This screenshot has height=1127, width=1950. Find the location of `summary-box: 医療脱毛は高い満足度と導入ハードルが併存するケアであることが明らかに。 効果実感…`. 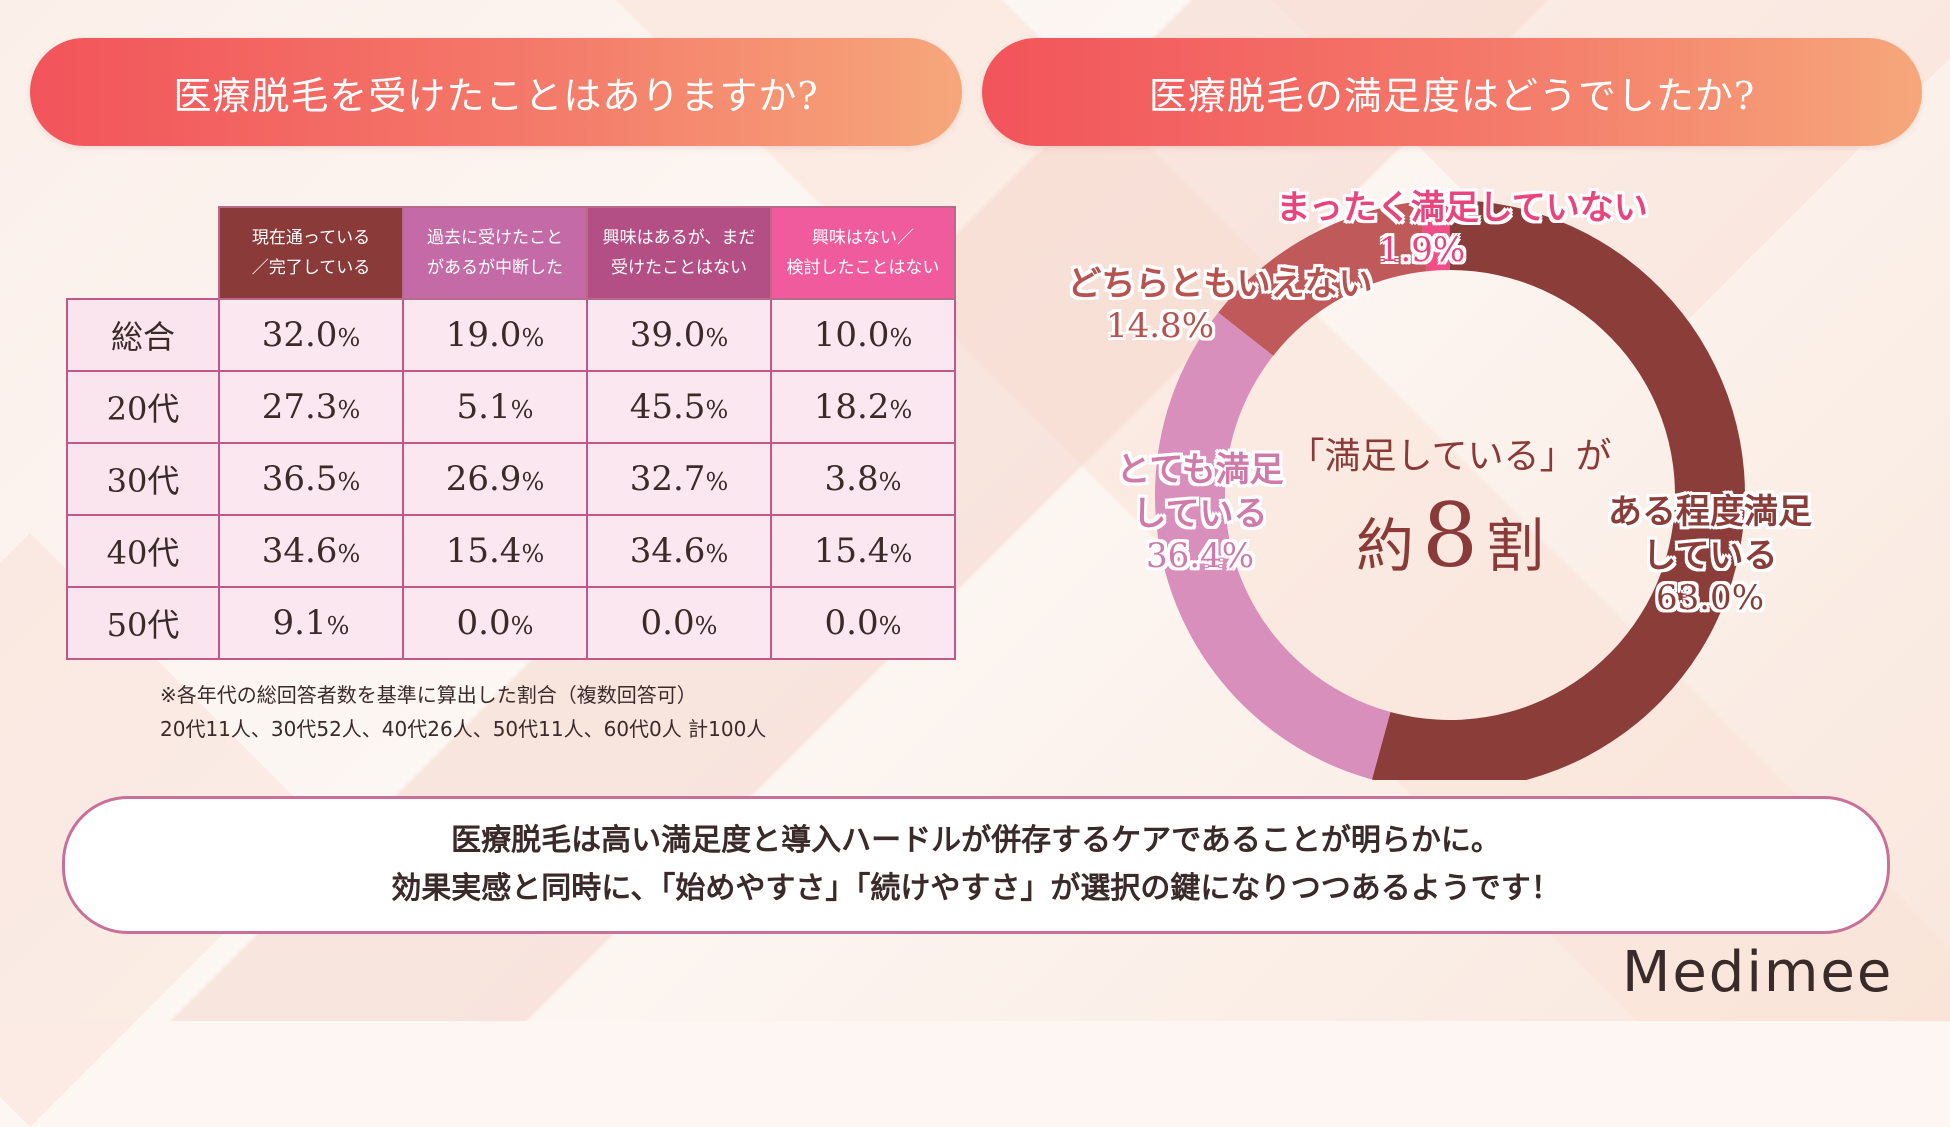

summary-box: 医療脱毛は高い満足度と導入ハードルが併存するケアであることが明らかに。 効果実感… is located at coordinates (976, 865).